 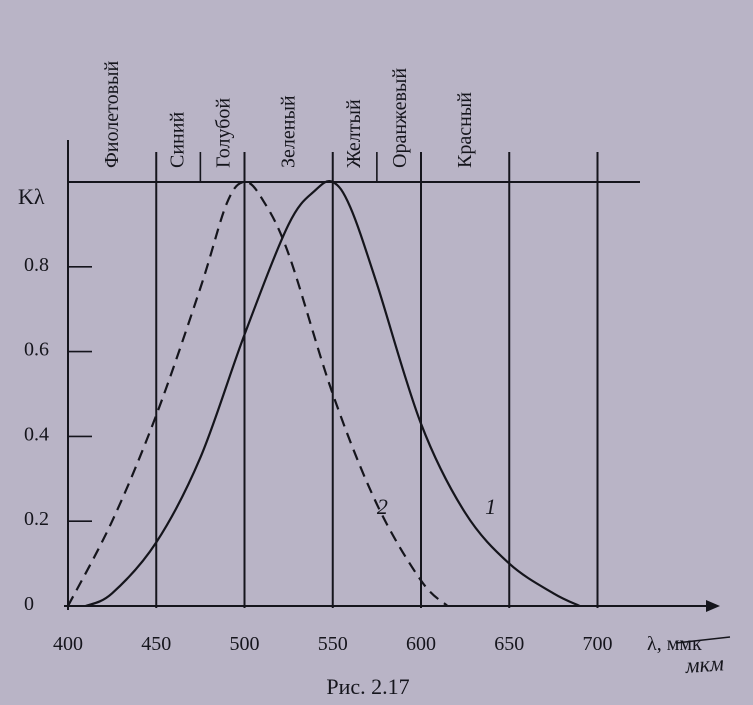 What do you see at coordinates (598, 644) in the screenshot?
I see `x-tick-label: 700` at bounding box center [598, 644].